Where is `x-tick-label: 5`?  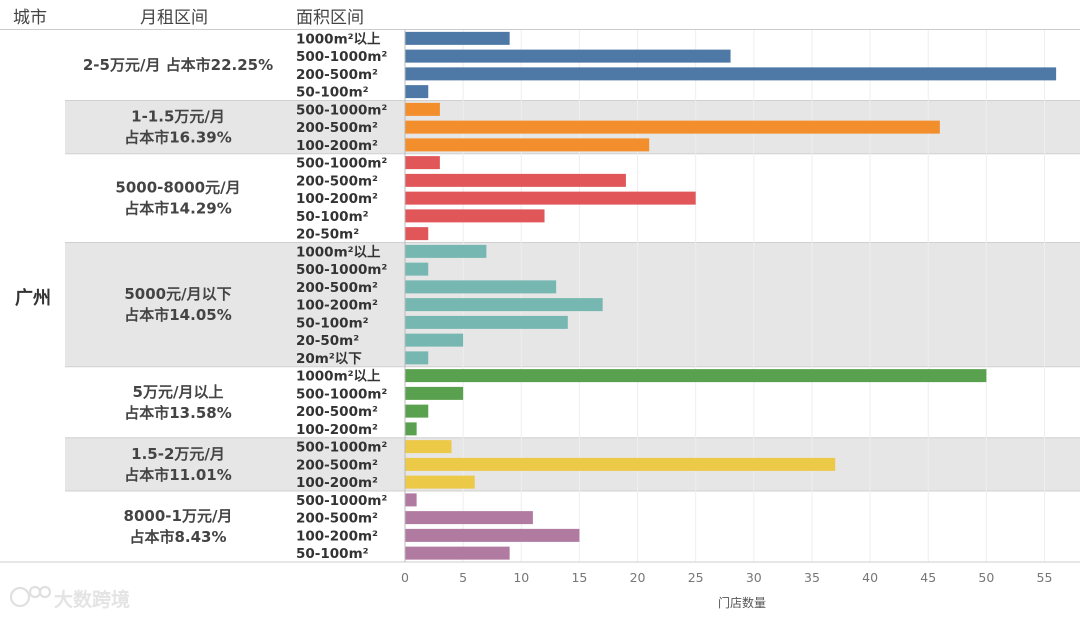
x-tick-label: 5 is located at coordinates (463, 577).